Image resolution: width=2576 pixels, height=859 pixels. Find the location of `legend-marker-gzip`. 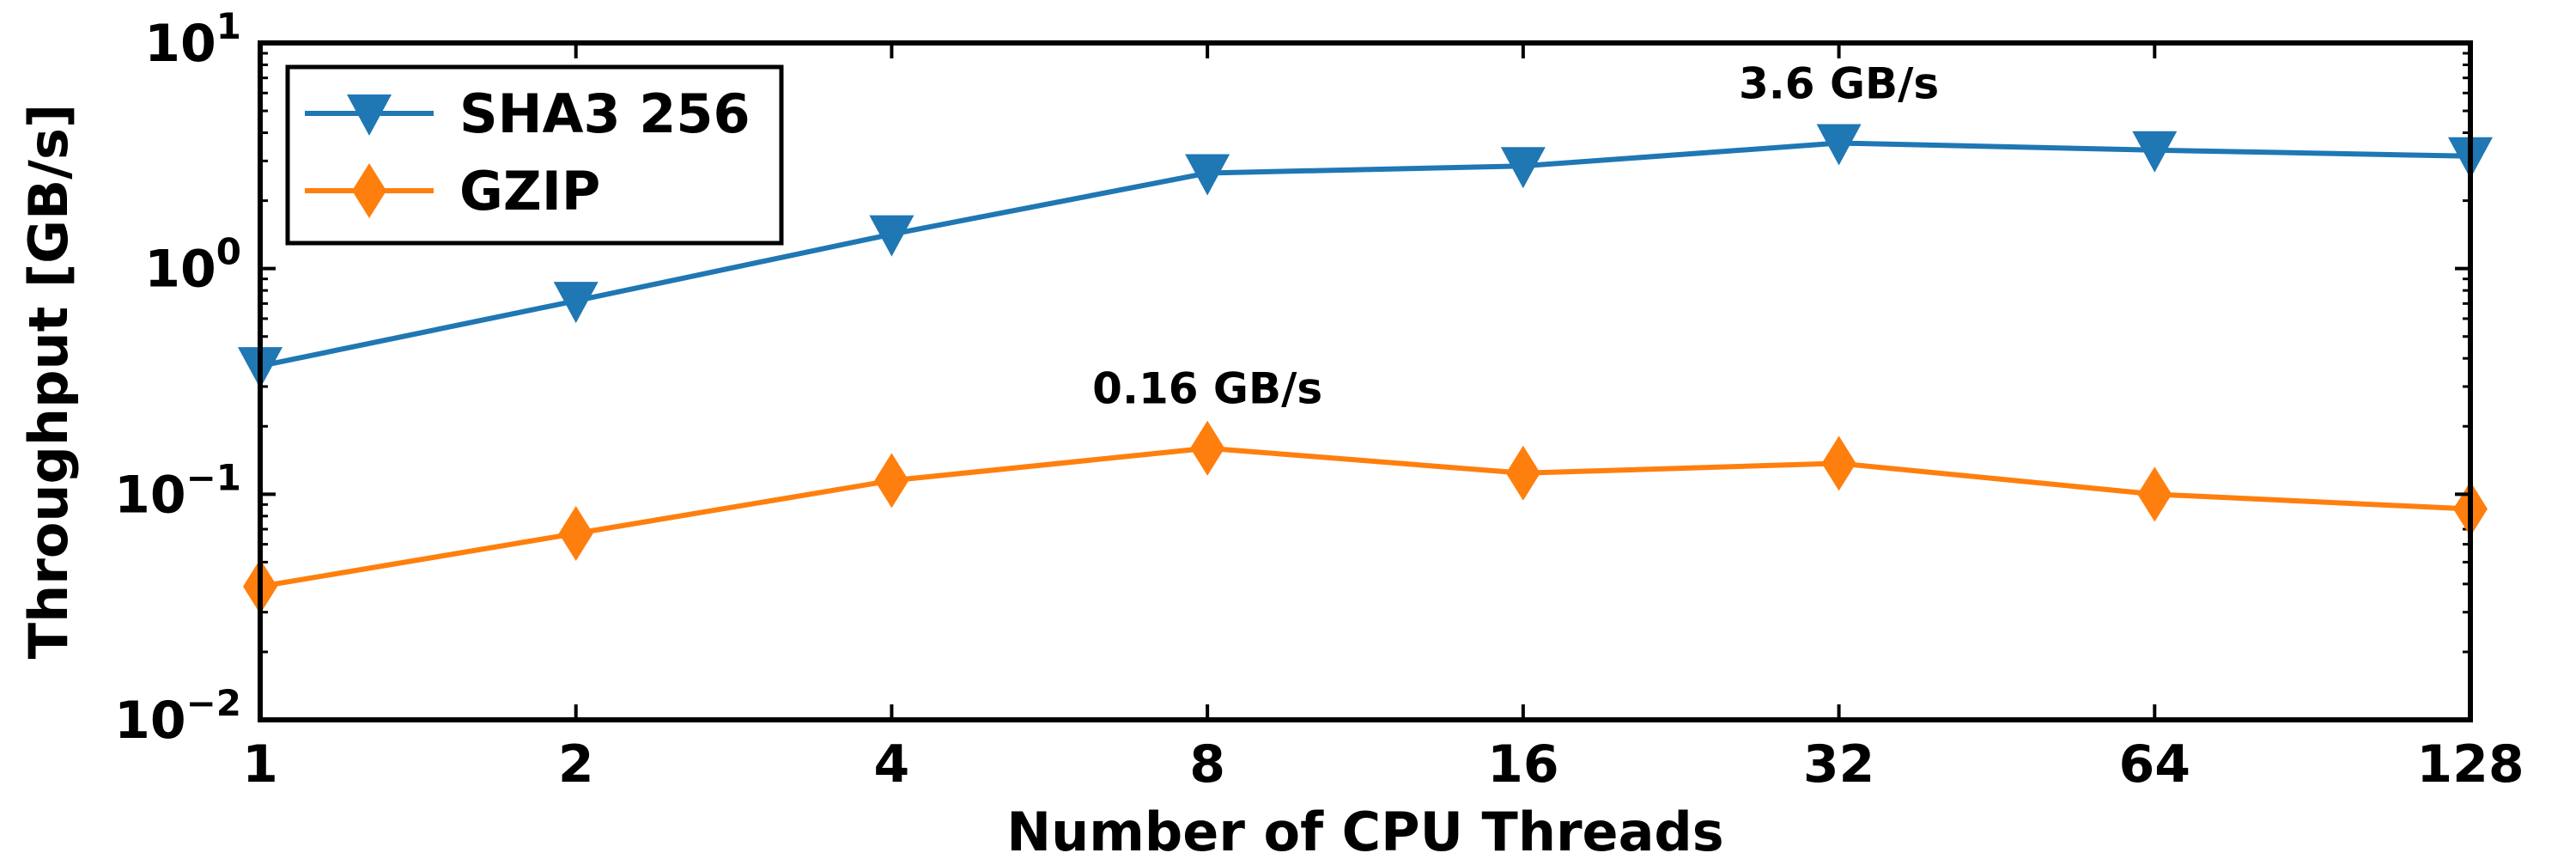

legend-marker-gzip is located at coordinates (369, 191).